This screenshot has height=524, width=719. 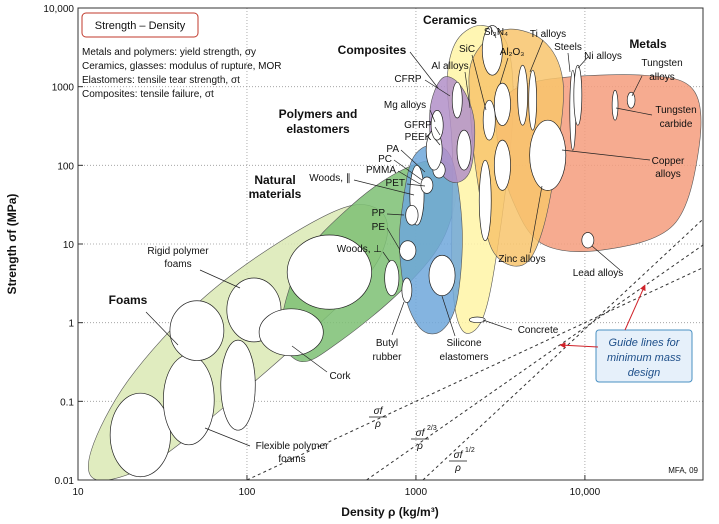 What do you see at coordinates (148, 94) in the screenshot?
I see `legend-note: Composites: tensile failure, σt` at bounding box center [148, 94].